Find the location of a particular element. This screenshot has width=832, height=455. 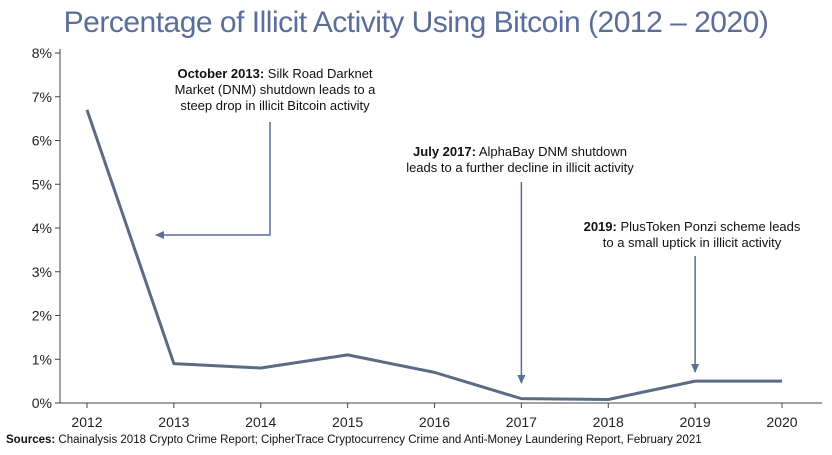

annotation-silk-road-line-1: Silk Road Darknet is located at coordinates (318, 73).